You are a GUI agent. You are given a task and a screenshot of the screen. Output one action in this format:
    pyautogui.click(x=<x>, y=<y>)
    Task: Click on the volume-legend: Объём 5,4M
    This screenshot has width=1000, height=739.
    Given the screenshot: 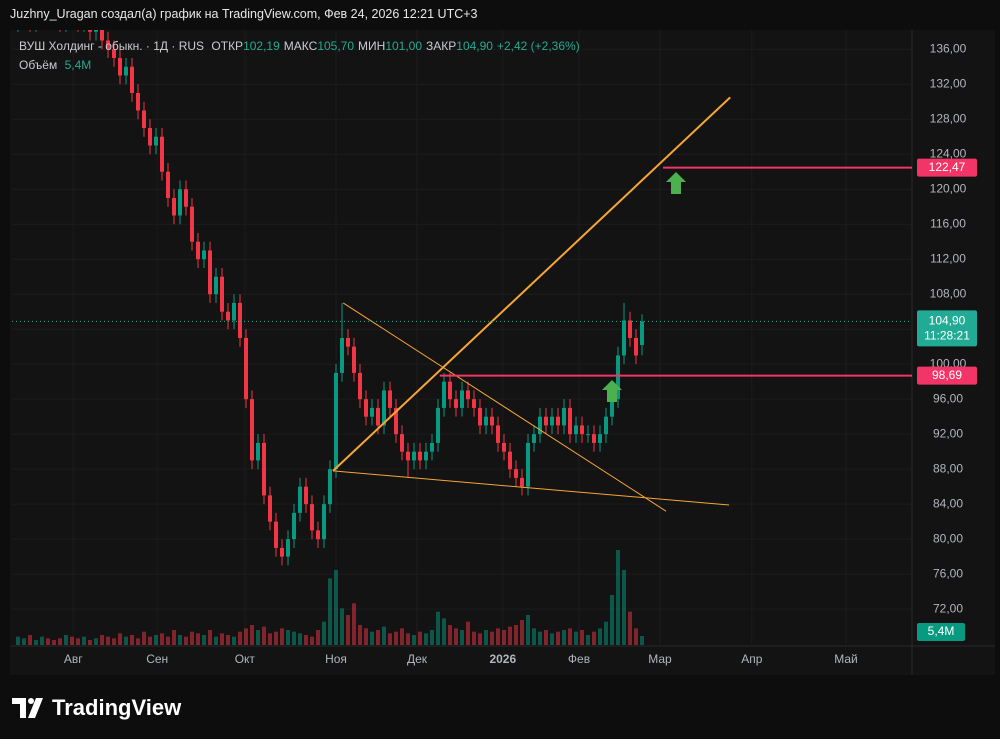 What is the action you would take?
    pyautogui.click(x=57, y=65)
    